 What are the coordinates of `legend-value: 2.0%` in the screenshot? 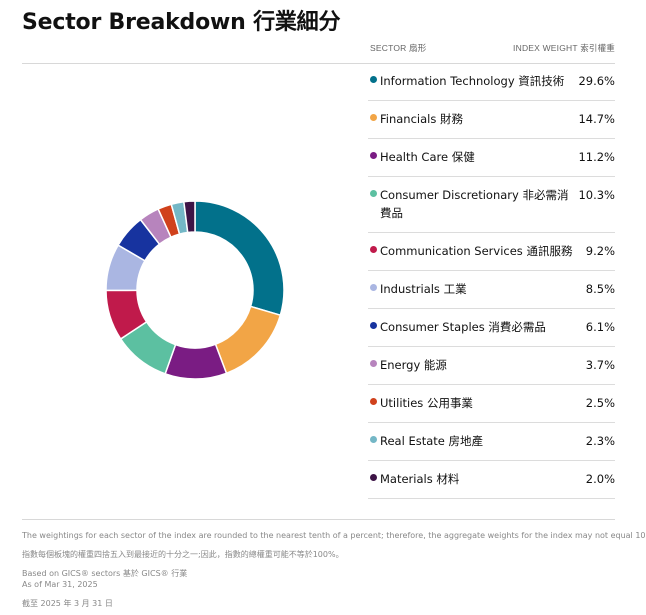 It's located at (600, 479).